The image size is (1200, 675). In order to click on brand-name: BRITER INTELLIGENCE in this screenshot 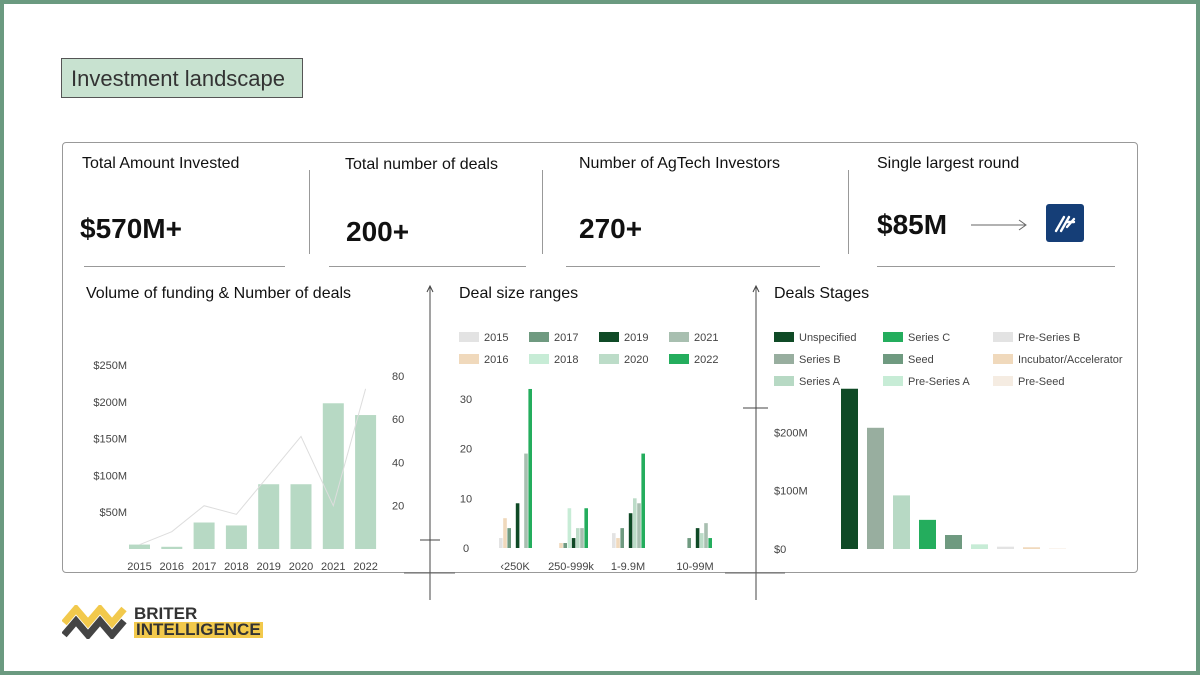, I will do `click(198, 621)`.